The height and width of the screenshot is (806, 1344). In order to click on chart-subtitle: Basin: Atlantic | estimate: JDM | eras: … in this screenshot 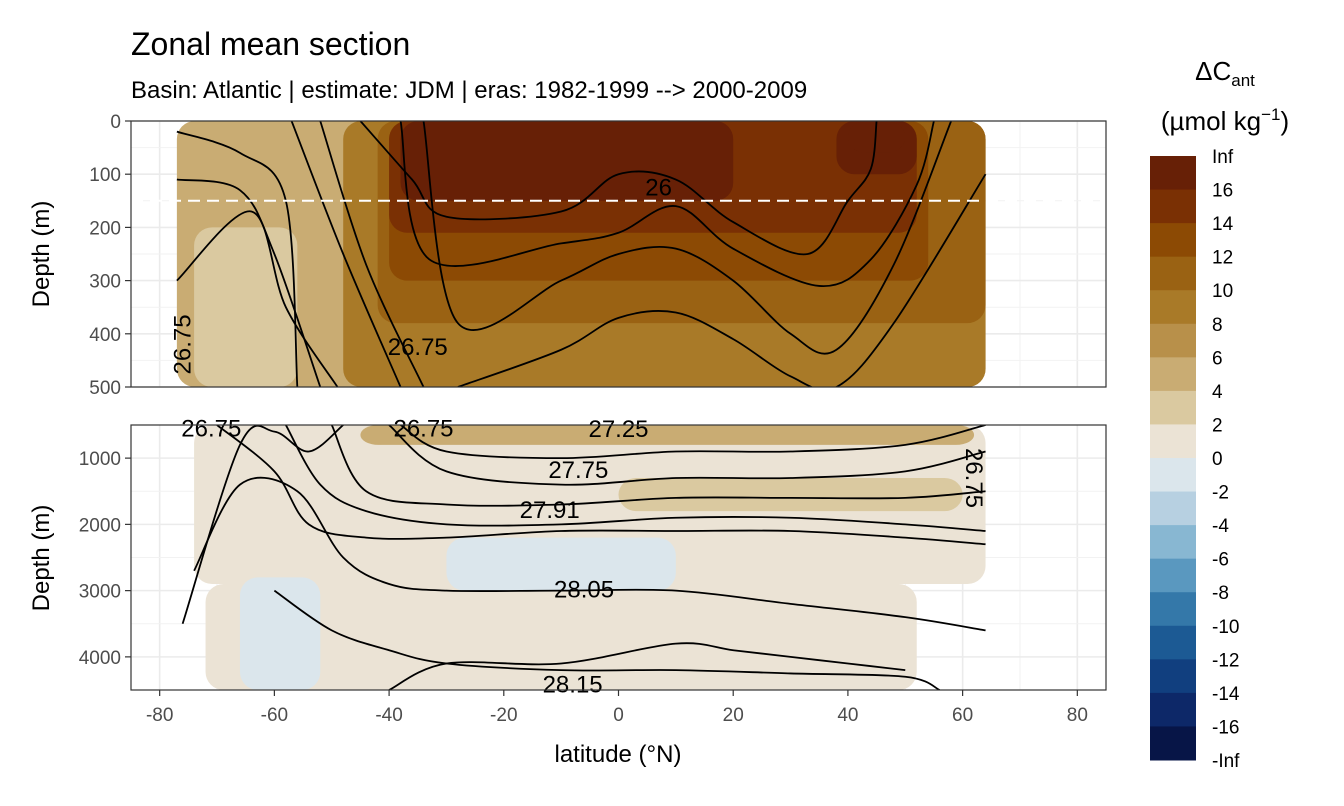, I will do `click(469, 90)`.